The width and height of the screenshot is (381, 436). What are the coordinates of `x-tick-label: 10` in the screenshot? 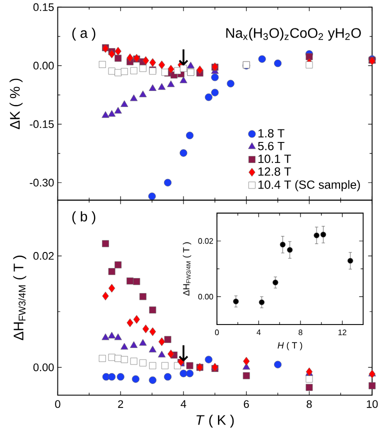 It's located at (372, 404).